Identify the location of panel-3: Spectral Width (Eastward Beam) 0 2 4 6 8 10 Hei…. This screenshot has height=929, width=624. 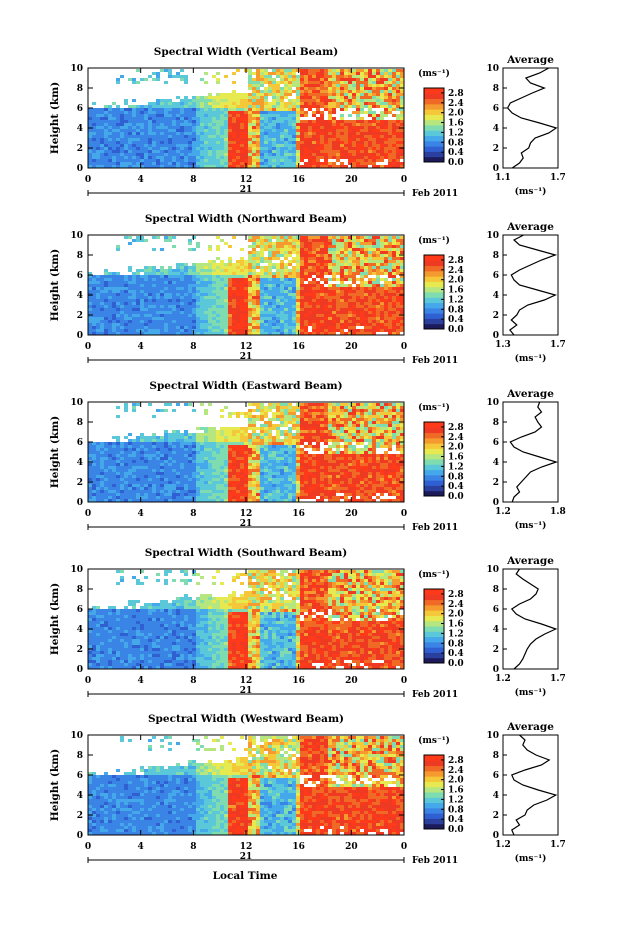
(307, 456).